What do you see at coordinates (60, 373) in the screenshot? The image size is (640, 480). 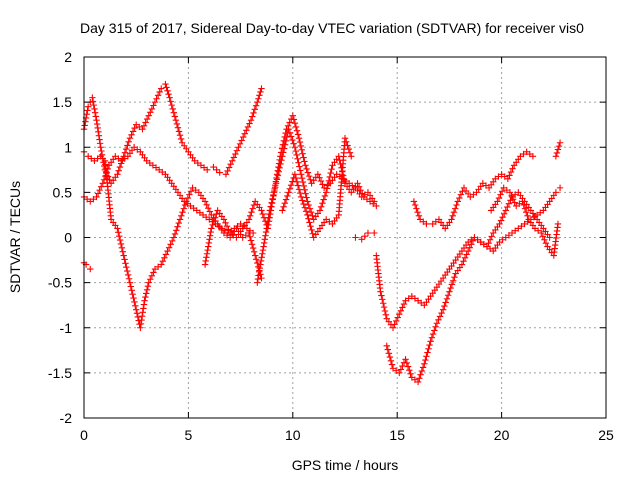 I see `y-tick-label: -1.5` at bounding box center [60, 373].